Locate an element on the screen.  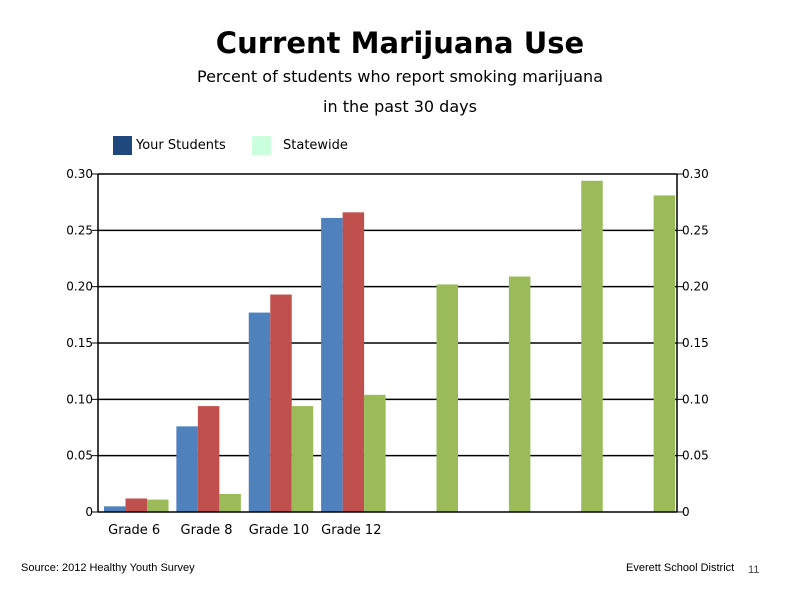
y-tick-label: 0 is located at coordinates (89, 512).